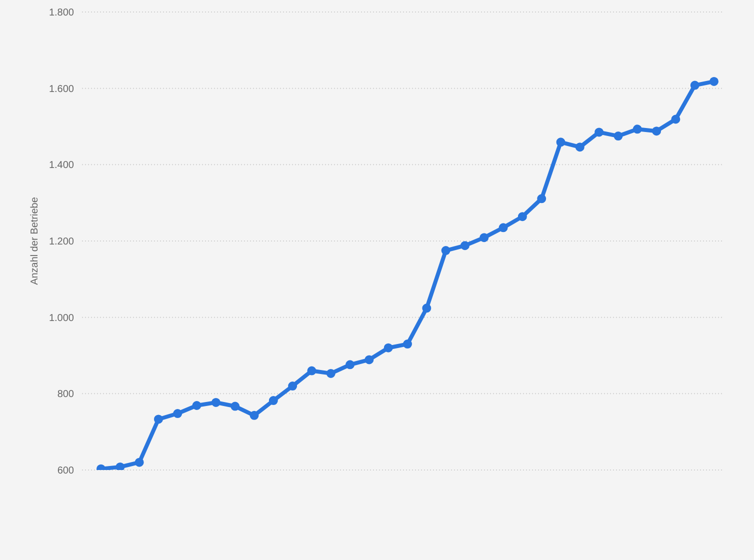 The height and width of the screenshot is (560, 754). Describe the element at coordinates (65, 471) in the screenshot. I see `y-tick-label: 600` at that location.